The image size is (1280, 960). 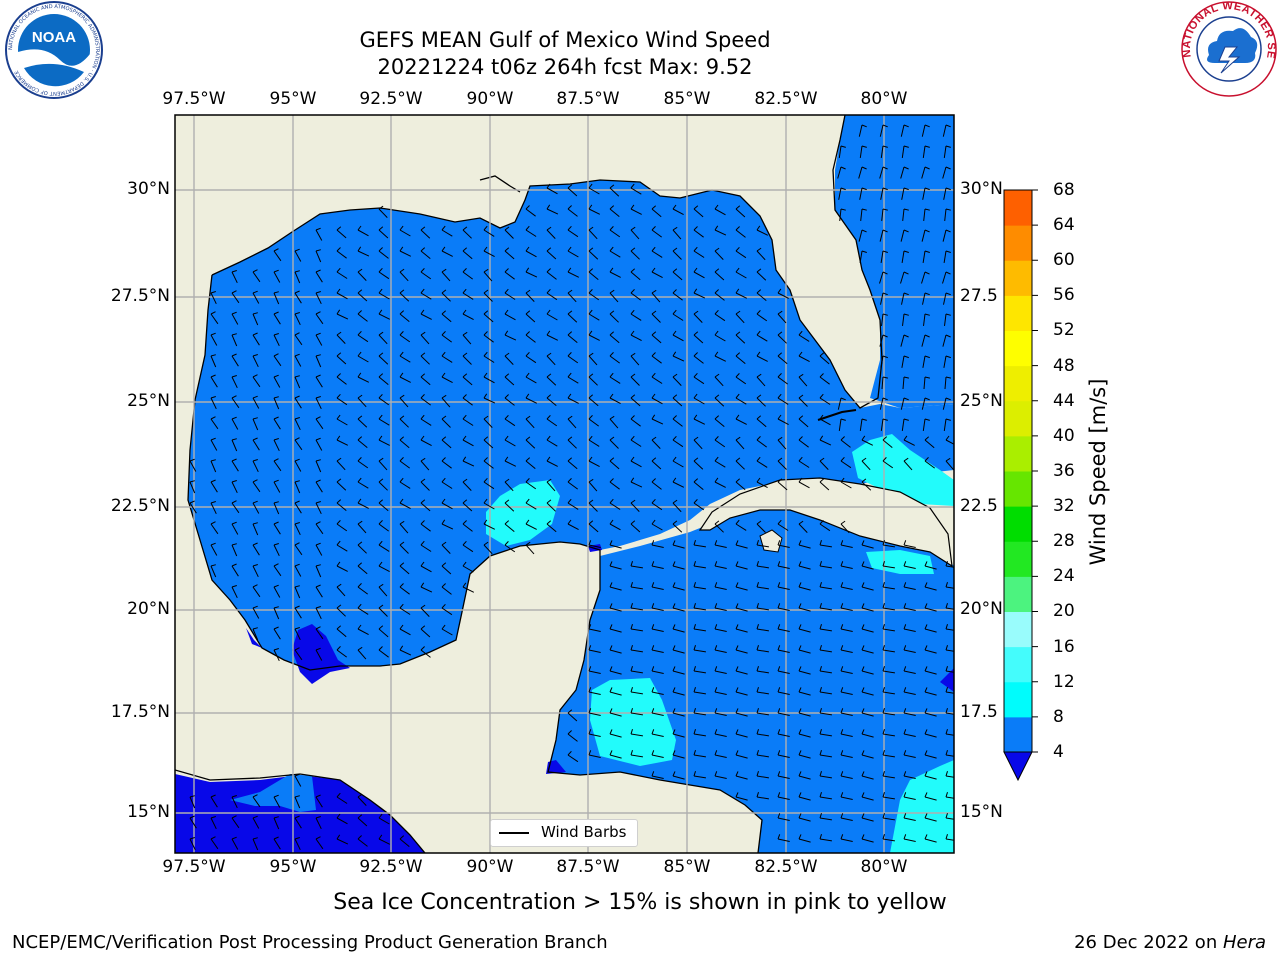 I want to click on lon-label-top: 97.5°W, so click(x=194, y=99).